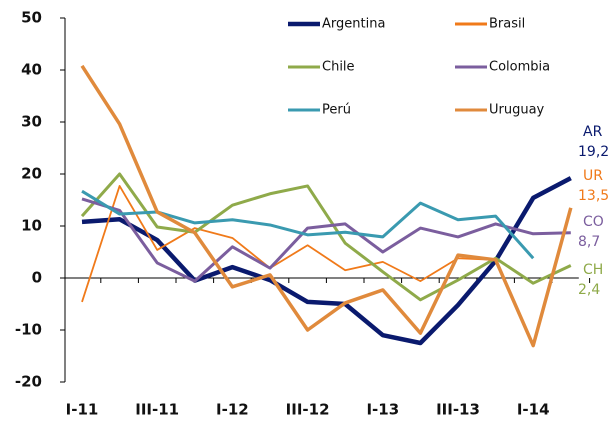  I want to click on y-tick-label: 20, so click(31, 174).